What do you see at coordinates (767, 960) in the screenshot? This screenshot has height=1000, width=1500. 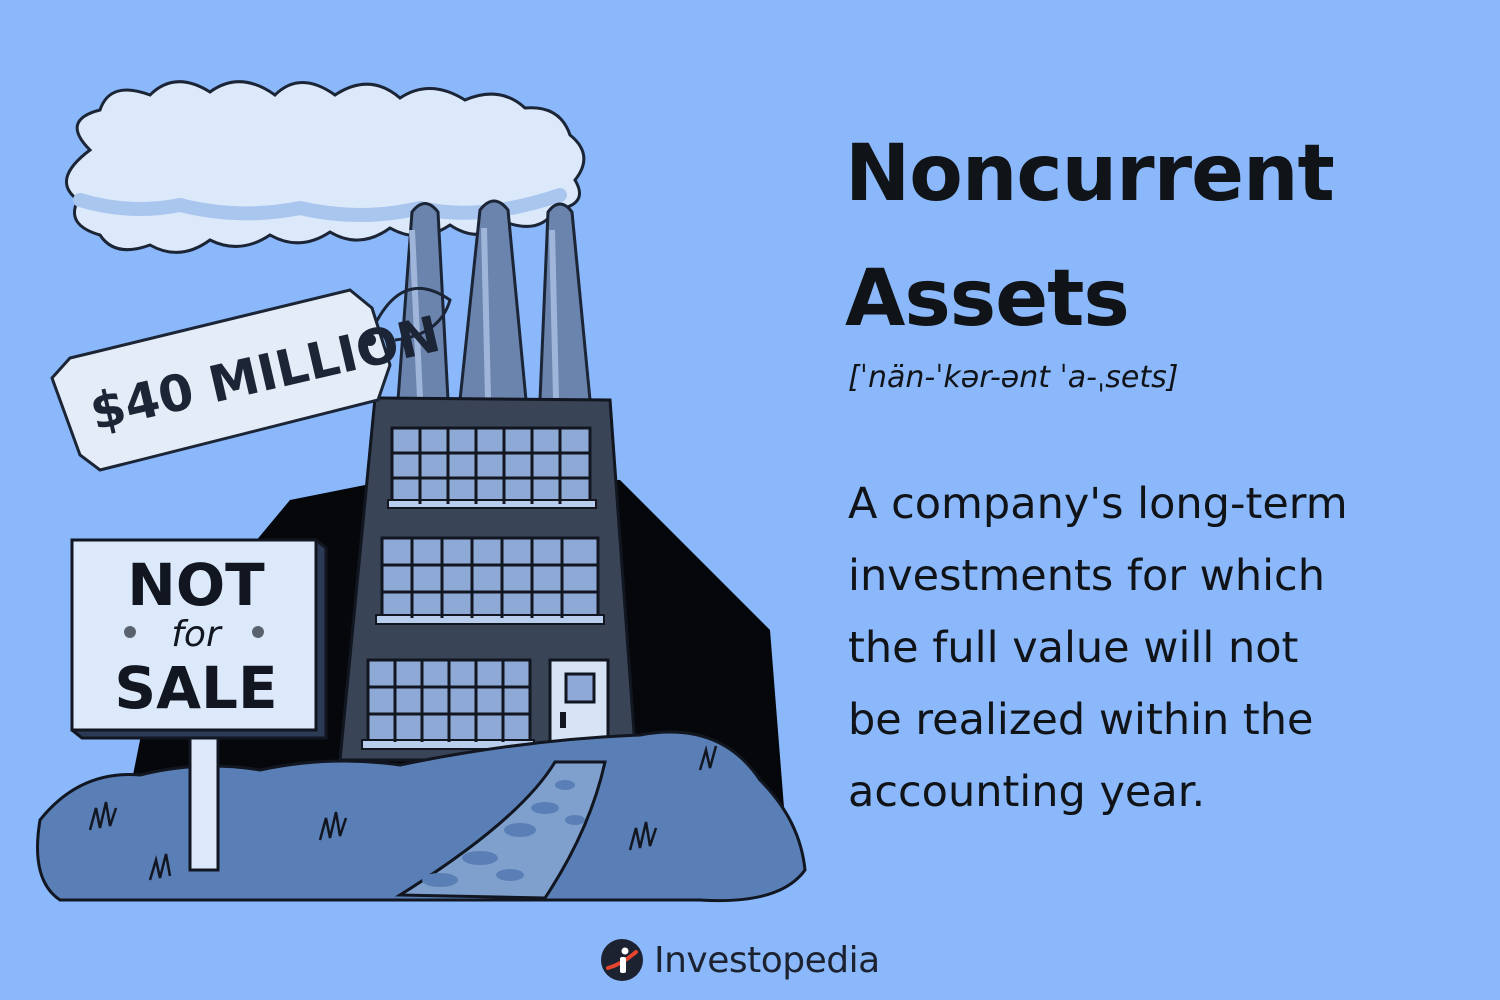 I see `brand-name: Investopedia` at bounding box center [767, 960].